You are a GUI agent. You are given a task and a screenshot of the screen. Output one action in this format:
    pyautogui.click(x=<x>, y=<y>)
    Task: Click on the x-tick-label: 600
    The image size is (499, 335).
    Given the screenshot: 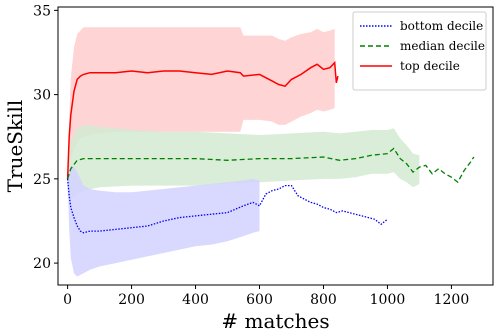 What is the action you would take?
    pyautogui.click(x=259, y=300)
    